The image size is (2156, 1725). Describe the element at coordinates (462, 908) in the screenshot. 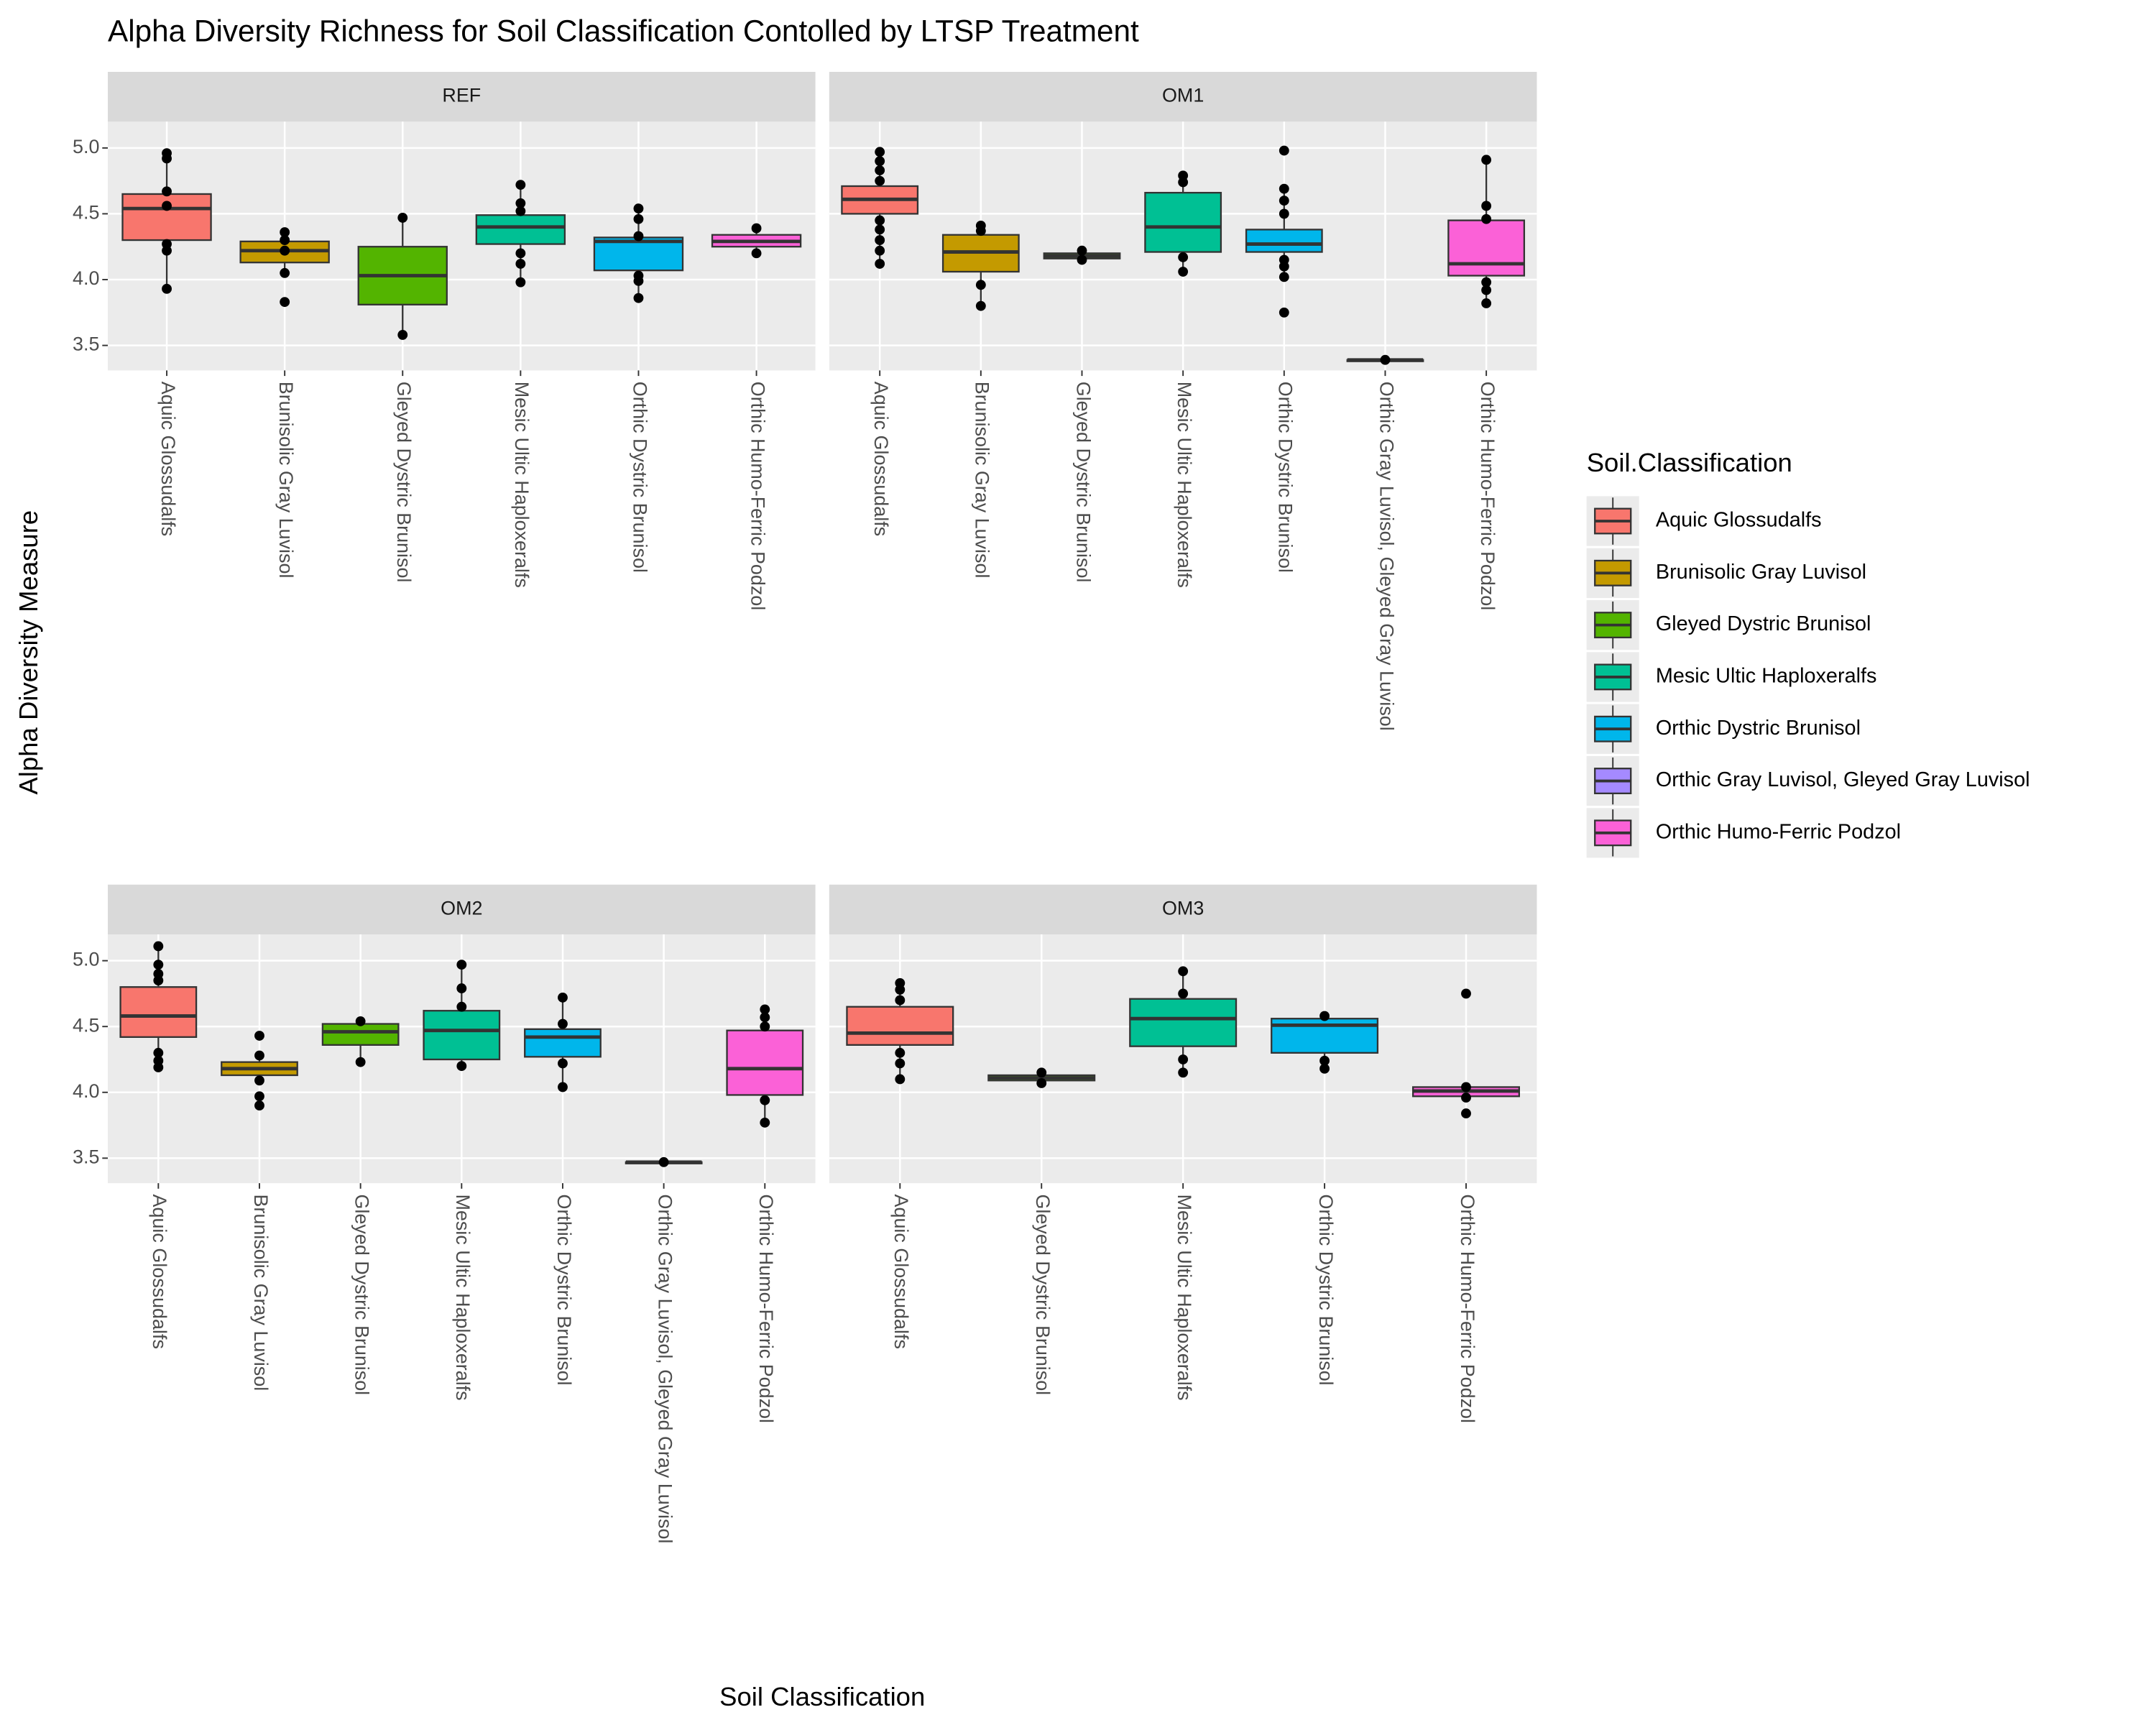

I see `strip-label: OM2` at that location.